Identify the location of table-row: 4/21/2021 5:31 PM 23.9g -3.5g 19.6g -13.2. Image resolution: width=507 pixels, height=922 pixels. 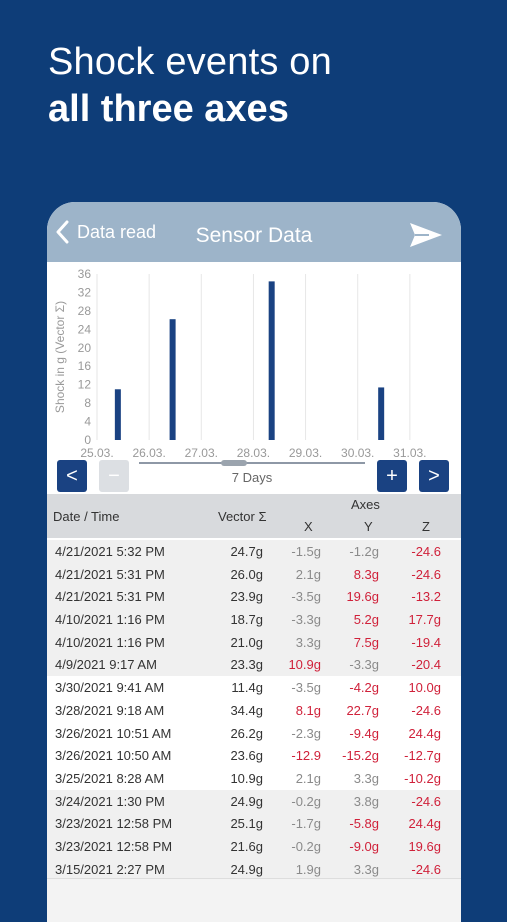
(254, 597).